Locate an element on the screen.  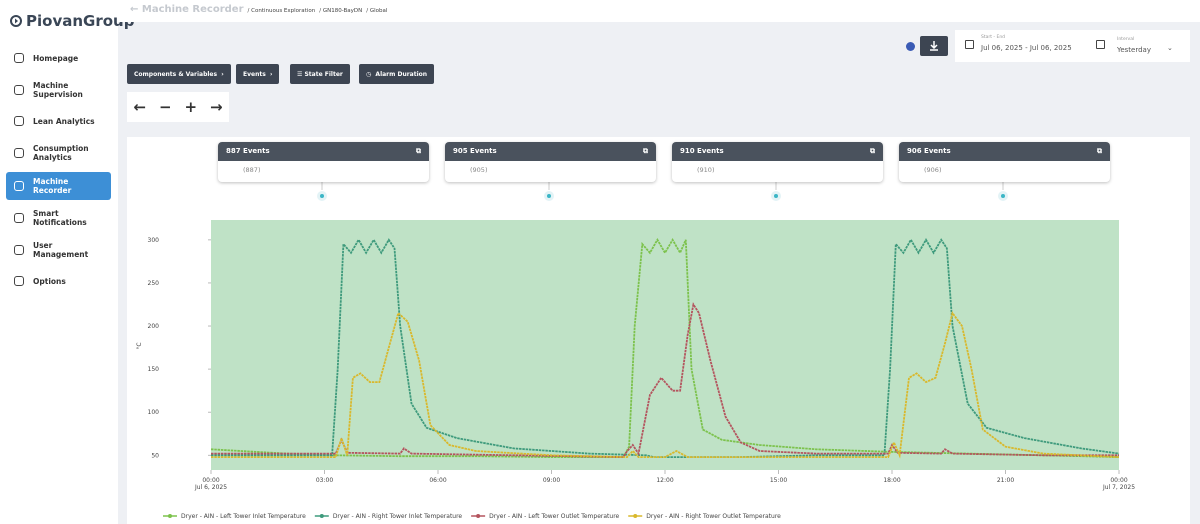
event-count: (887) is located at coordinates (252, 170).